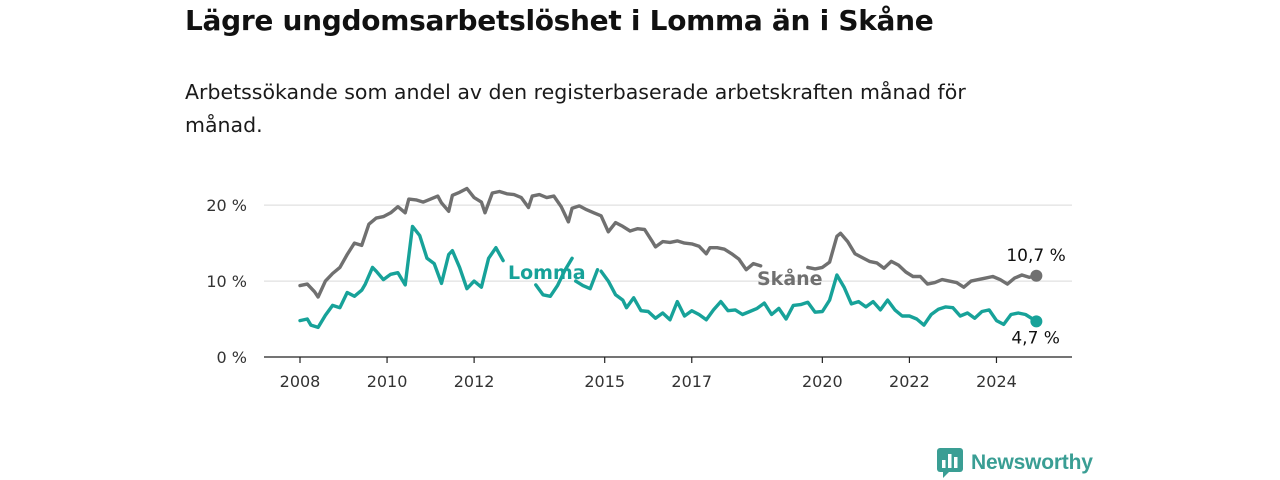 The image size is (1280, 480). Describe the element at coordinates (691, 381) in the screenshot. I see `x-tick-label: 2017` at that location.